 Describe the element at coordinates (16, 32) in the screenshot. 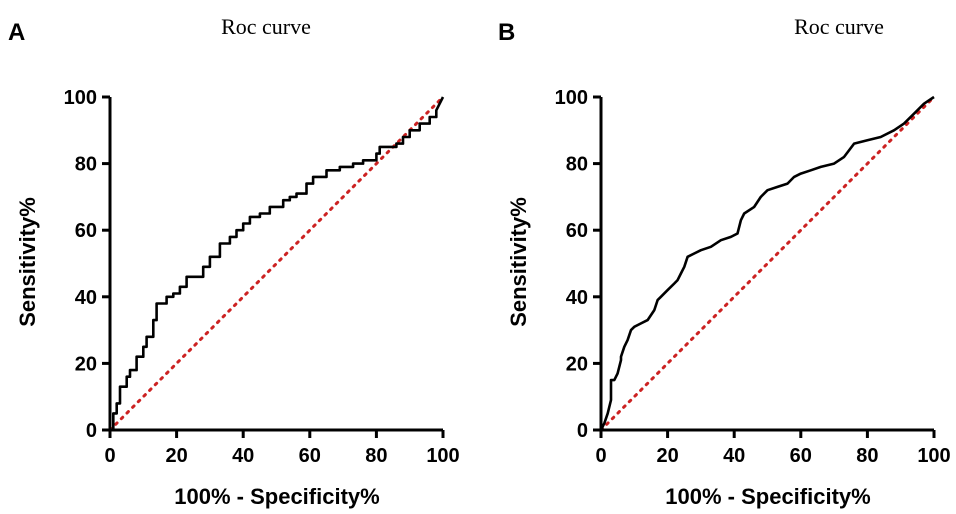

I see `panel-letter-a: A` at that location.